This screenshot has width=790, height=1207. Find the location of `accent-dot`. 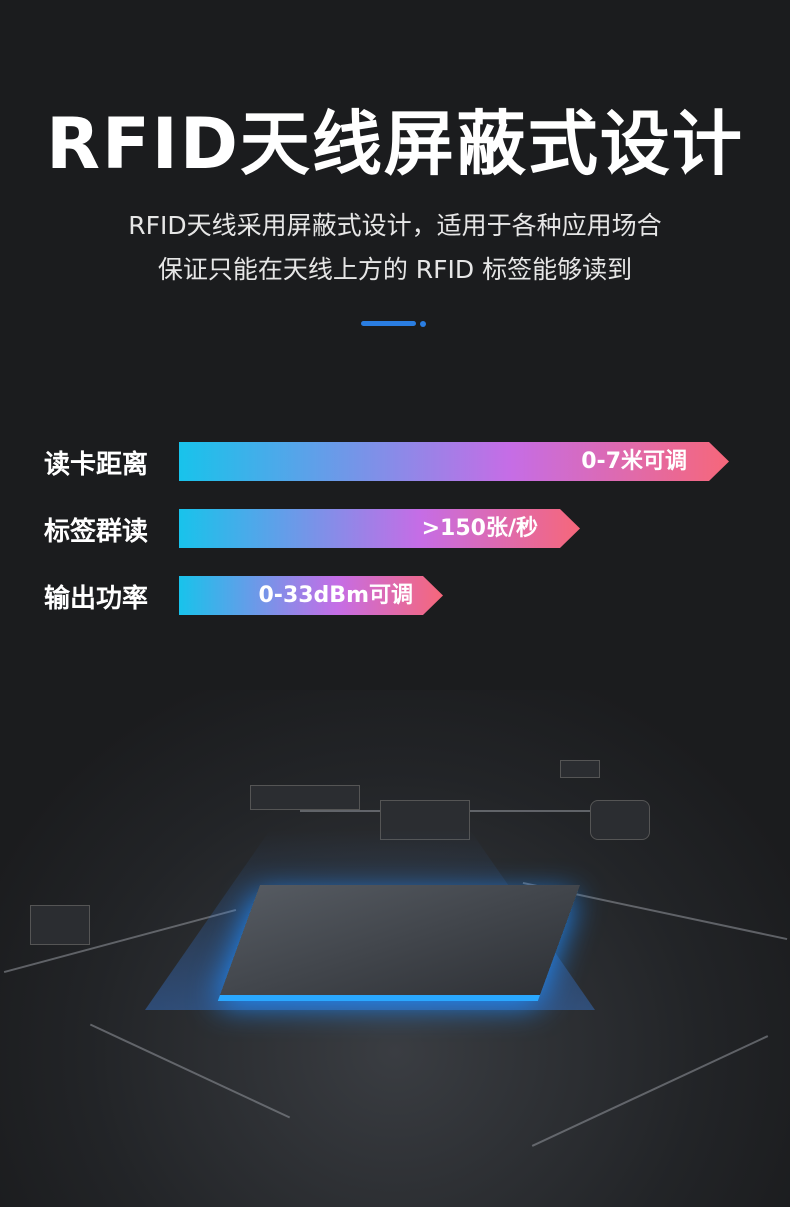

accent-dot is located at coordinates (423, 324).